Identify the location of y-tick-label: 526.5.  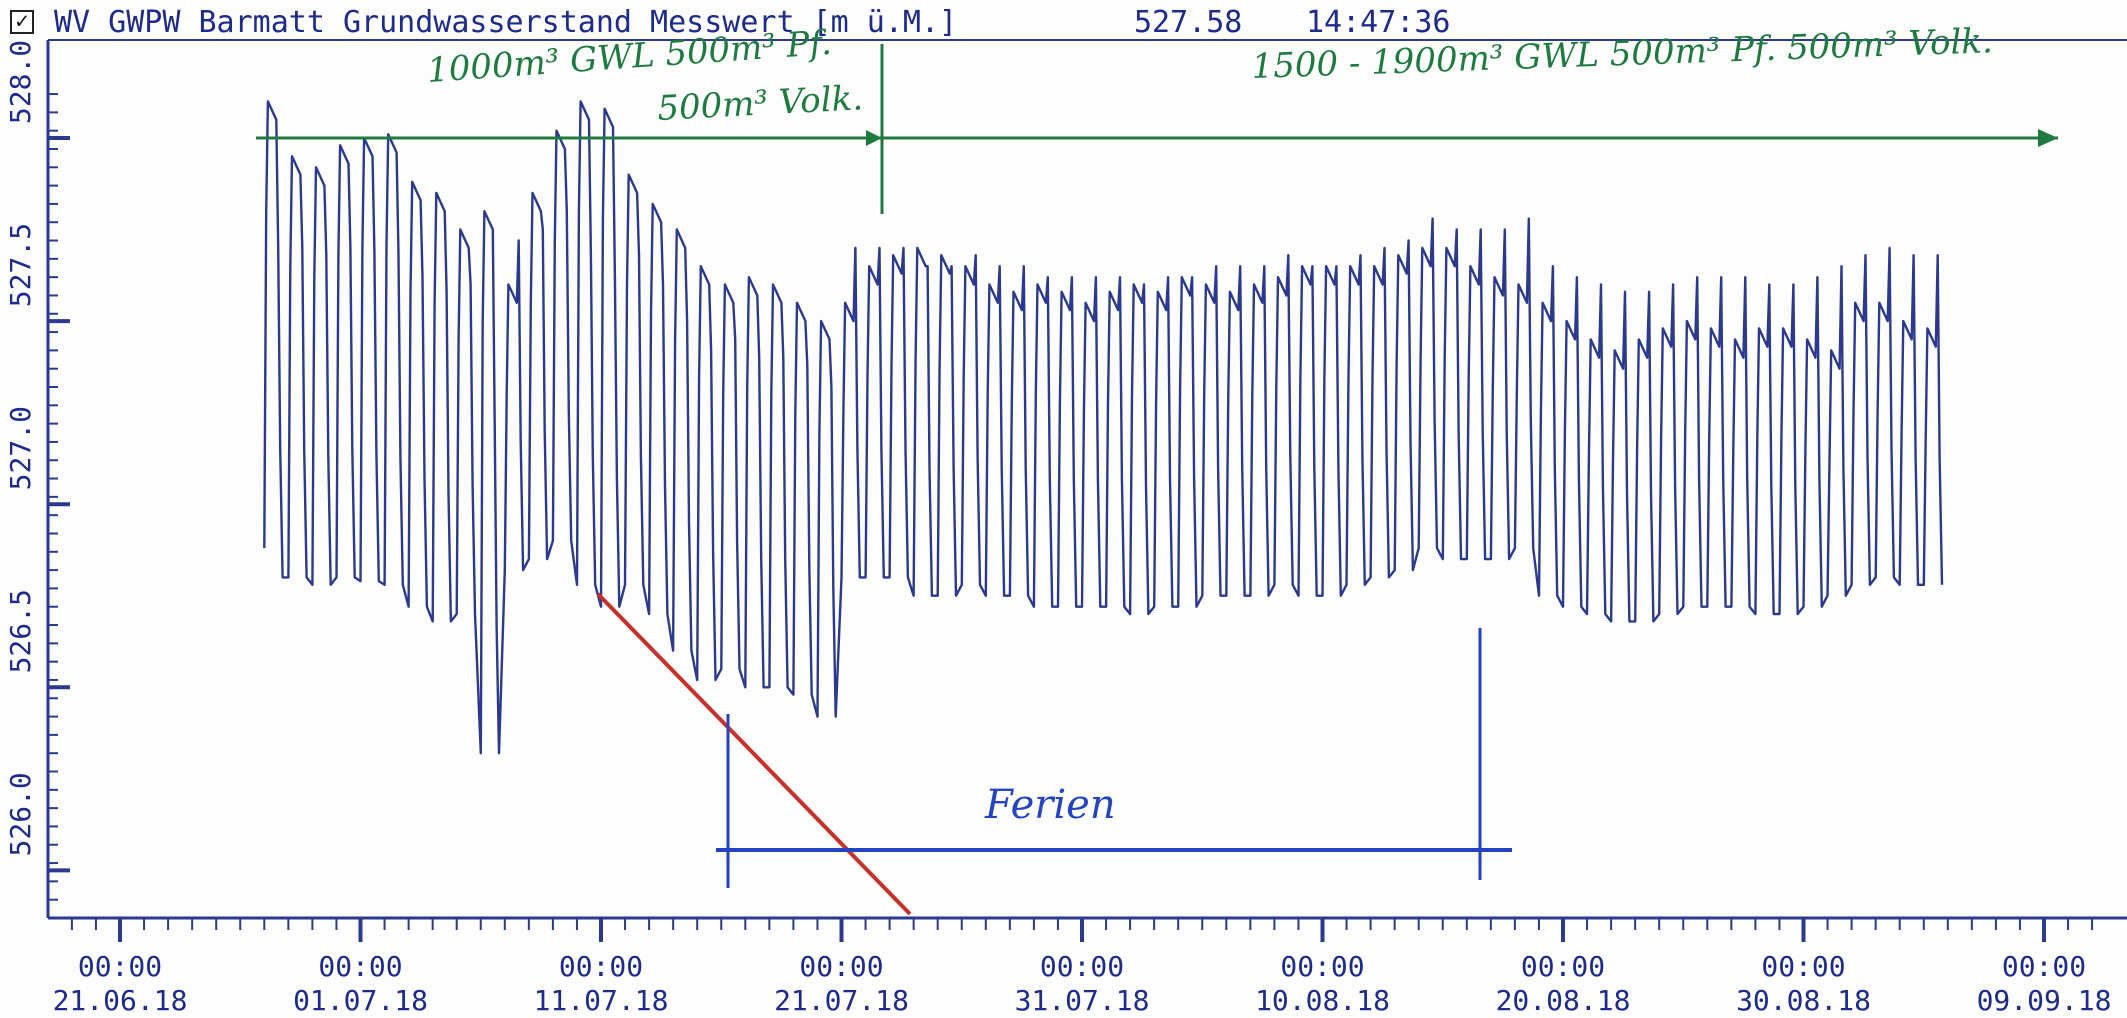
(20, 631).